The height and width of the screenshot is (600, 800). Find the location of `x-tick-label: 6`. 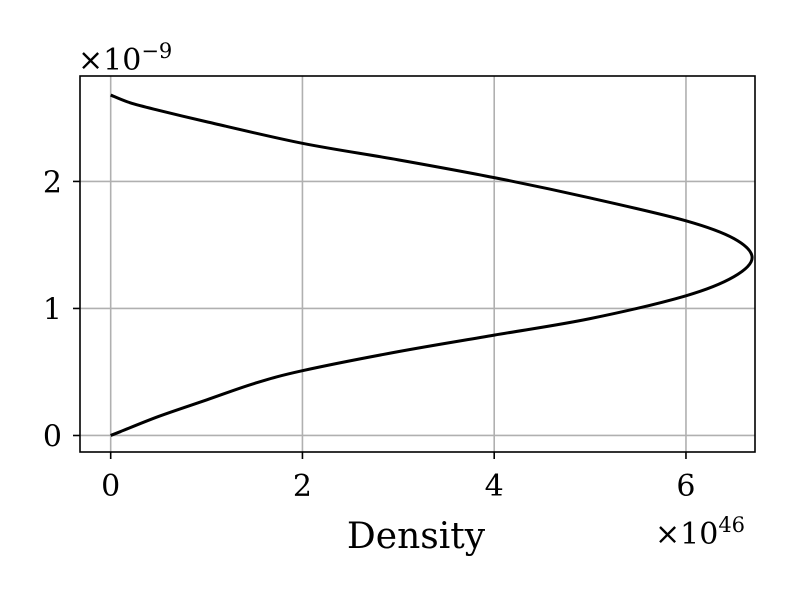

x-tick-label: 6 is located at coordinates (685, 486).